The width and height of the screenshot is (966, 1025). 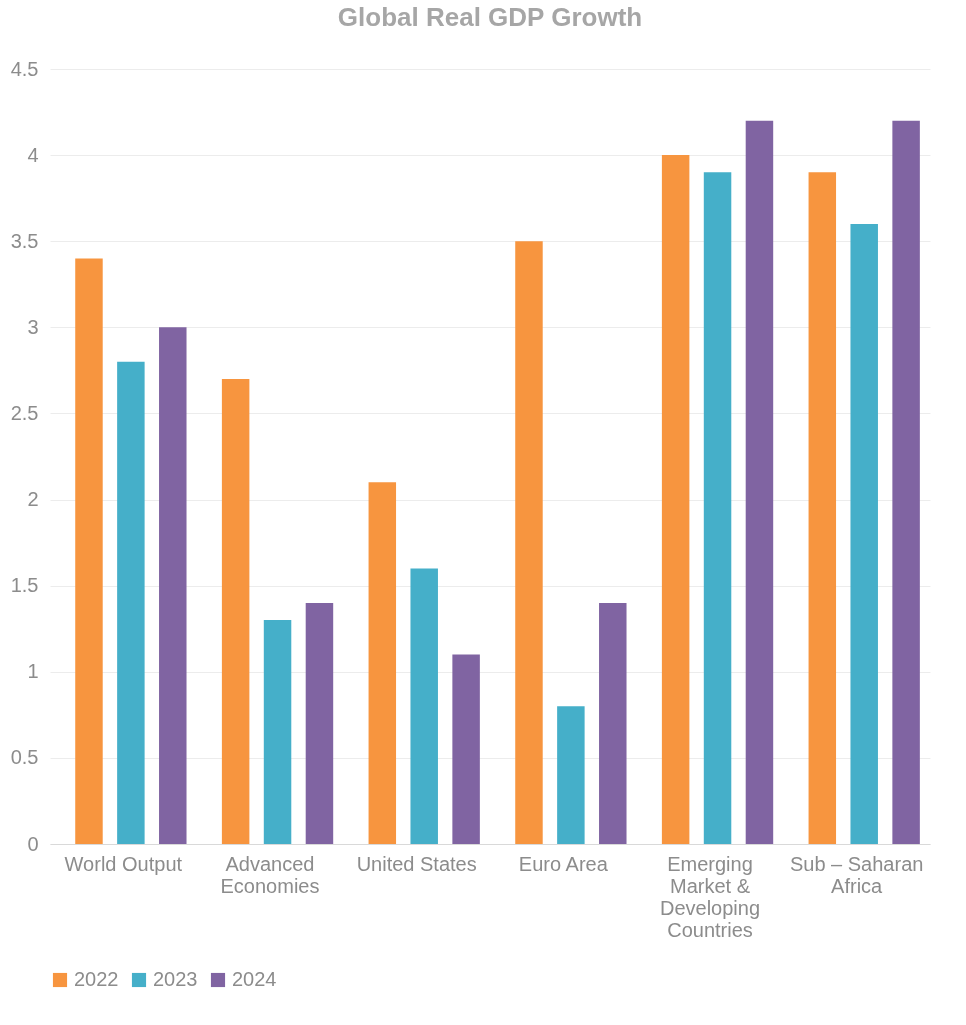 What do you see at coordinates (123, 863) in the screenshot?
I see `x-tick-label: World Output` at bounding box center [123, 863].